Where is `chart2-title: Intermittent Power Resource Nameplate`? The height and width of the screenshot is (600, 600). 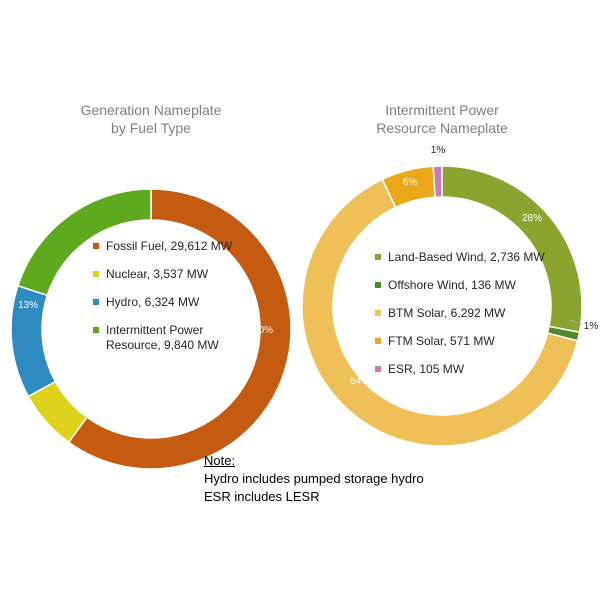
chart2-title: Intermittent Power Resource Nameplate is located at coordinates (442, 119).